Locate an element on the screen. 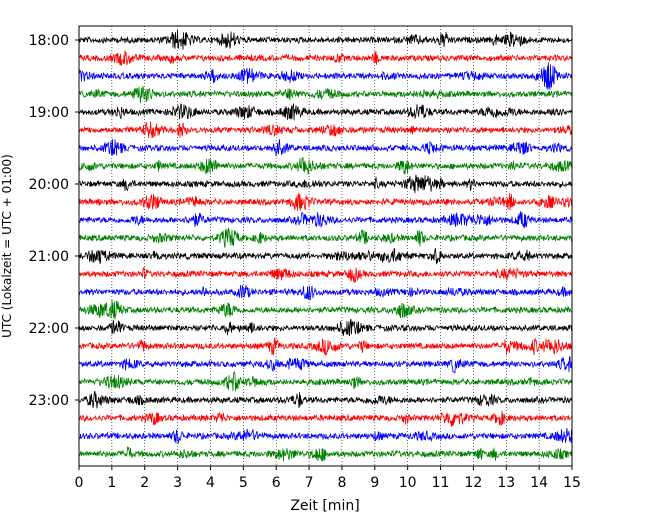 The height and width of the screenshot is (520, 650). y-tick-label-0: 18:00 is located at coordinates (49, 41).